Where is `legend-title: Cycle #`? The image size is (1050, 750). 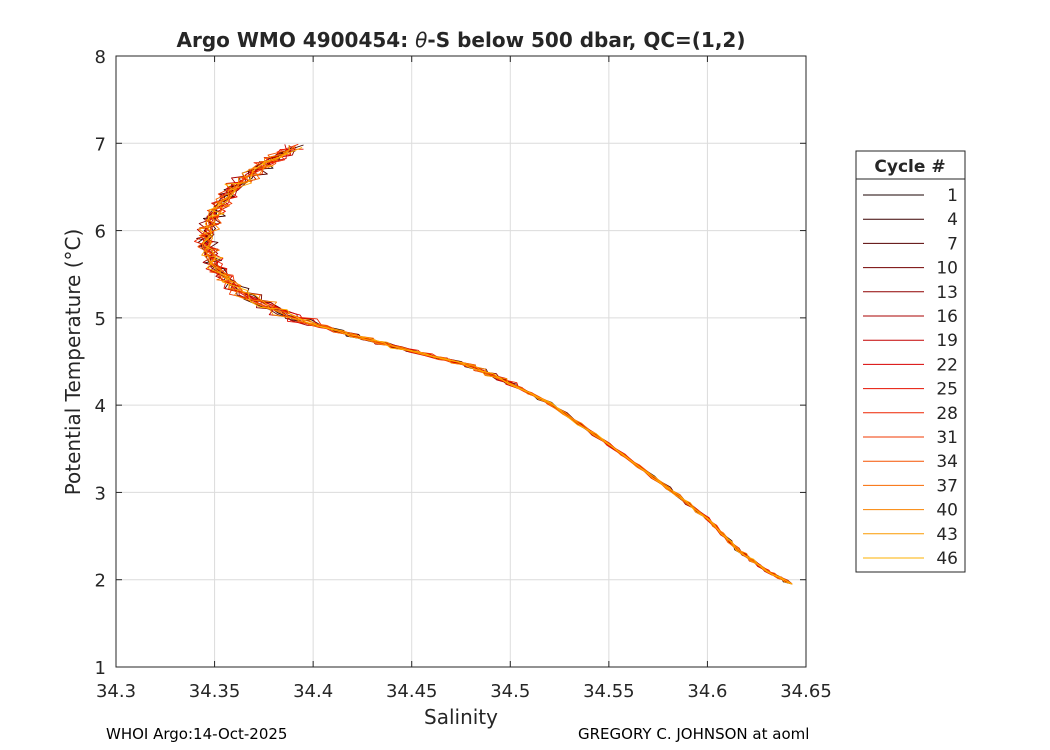
legend-title: Cycle # is located at coordinates (909, 167).